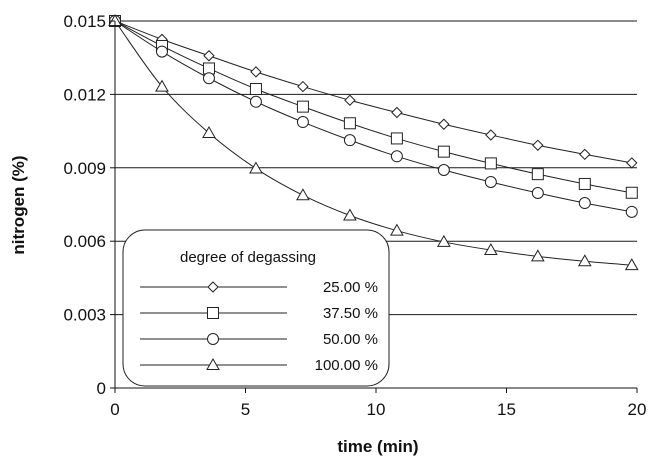 The image size is (651, 461). Describe the element at coordinates (18, 204) in the screenshot. I see `y-axis-title: nitrogen (%)` at that location.